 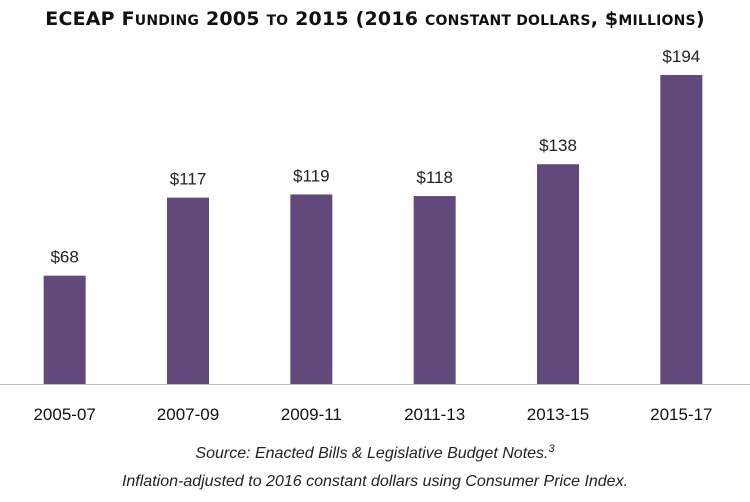 I want to click on data-label-2005-07: $68, so click(x=64, y=257).